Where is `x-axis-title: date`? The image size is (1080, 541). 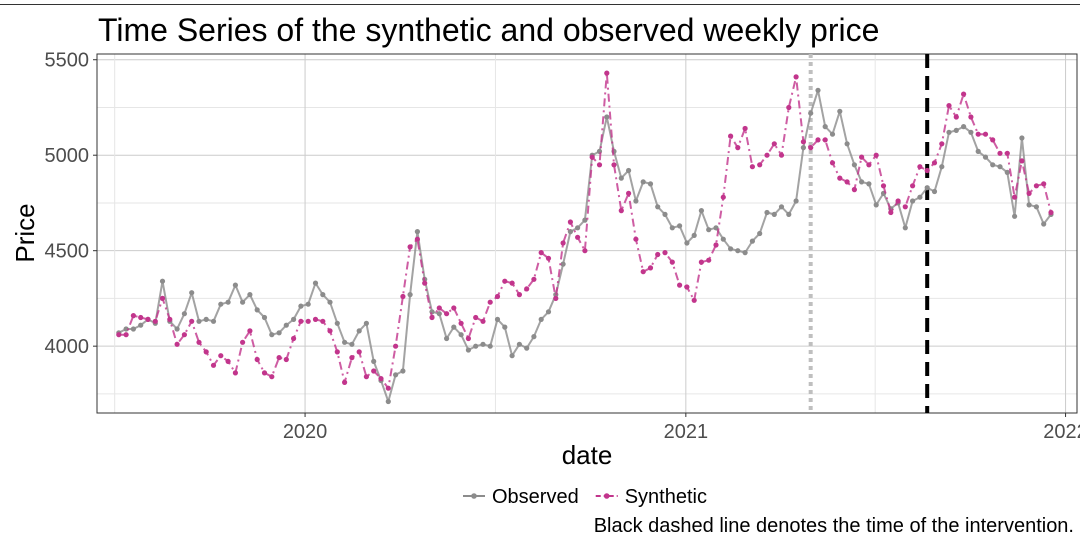
x-axis-title: date is located at coordinates (587, 455).